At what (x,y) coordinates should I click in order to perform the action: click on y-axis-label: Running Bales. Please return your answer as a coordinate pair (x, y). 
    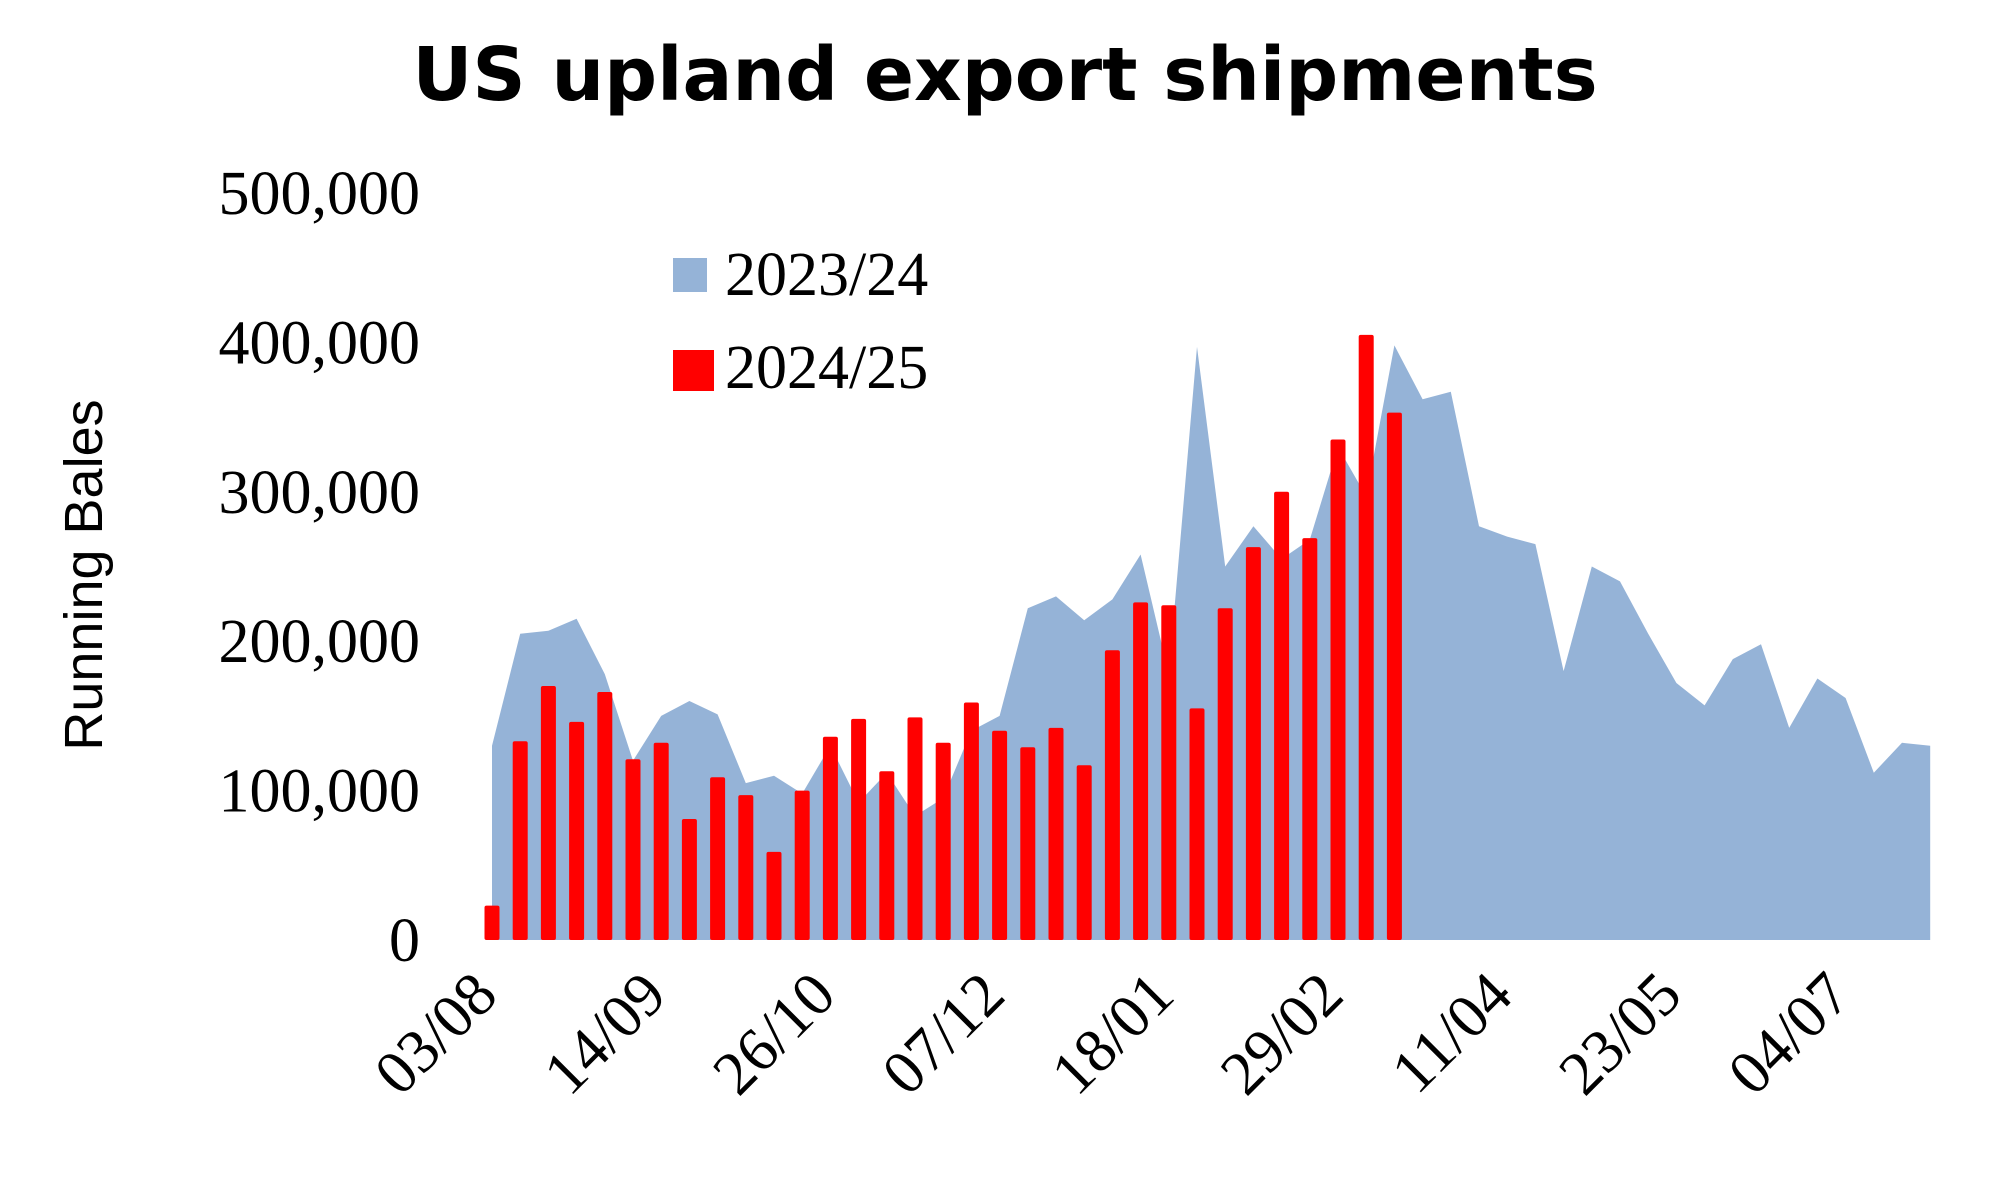
    Looking at the image, I should click on (84, 574).